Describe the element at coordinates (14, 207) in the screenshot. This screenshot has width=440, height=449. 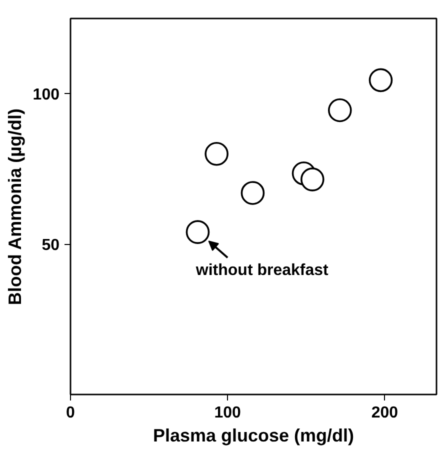
I see `y-axis-title: Blood Ammonia (µg/dl)` at that location.